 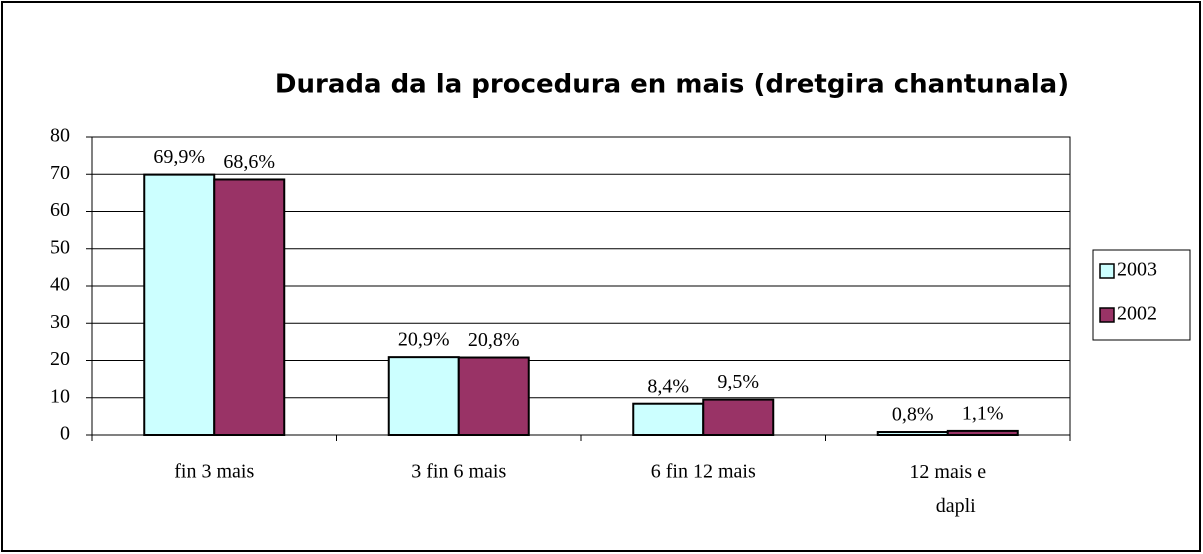 What do you see at coordinates (458, 472) in the screenshot?
I see `x-tick-label: 3 fin 6 mais` at bounding box center [458, 472].